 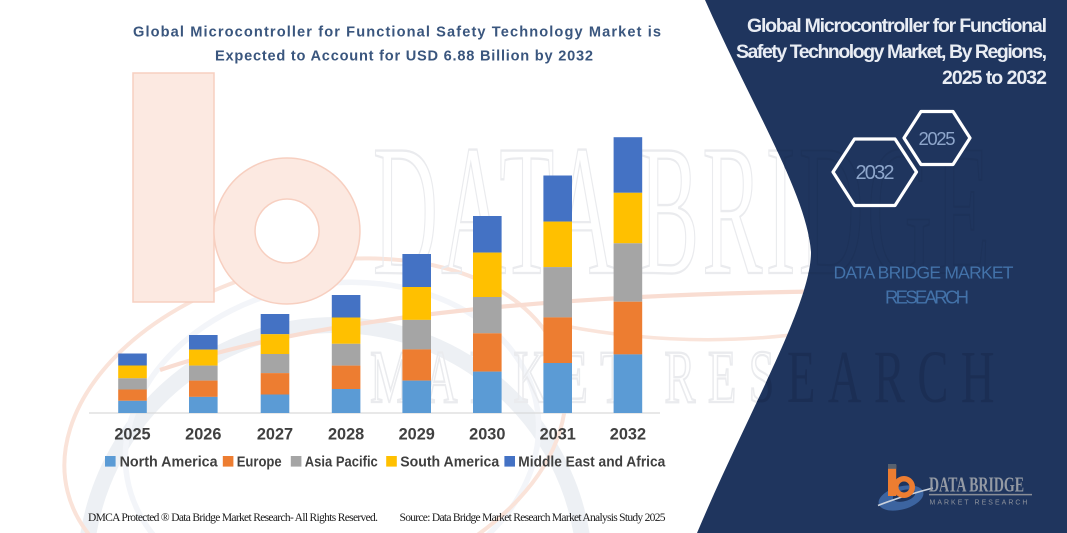 I want to click on svg-text: Europe, so click(x=259, y=462).